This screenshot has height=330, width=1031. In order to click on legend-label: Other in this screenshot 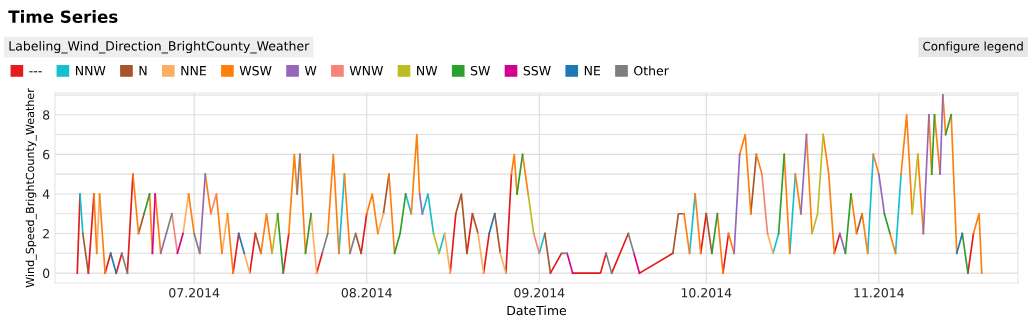, I will do `click(651, 70)`.